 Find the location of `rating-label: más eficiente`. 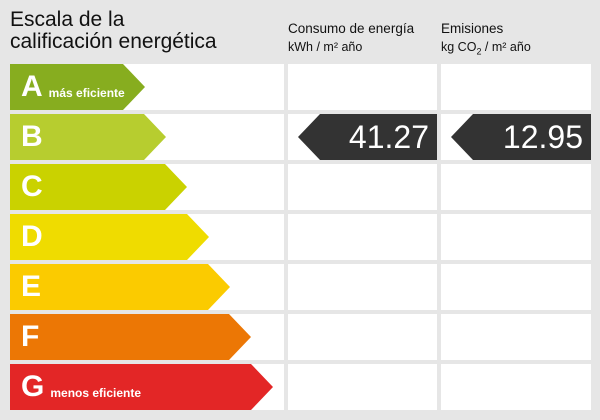

rating-label: más eficiente is located at coordinates (86, 93).